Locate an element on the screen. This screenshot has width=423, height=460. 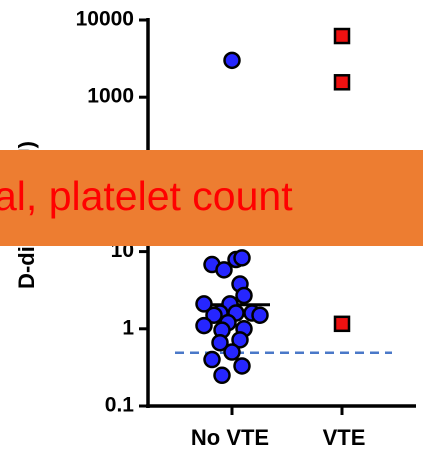
y-tick-label: 10000 is located at coordinates (105, 19).